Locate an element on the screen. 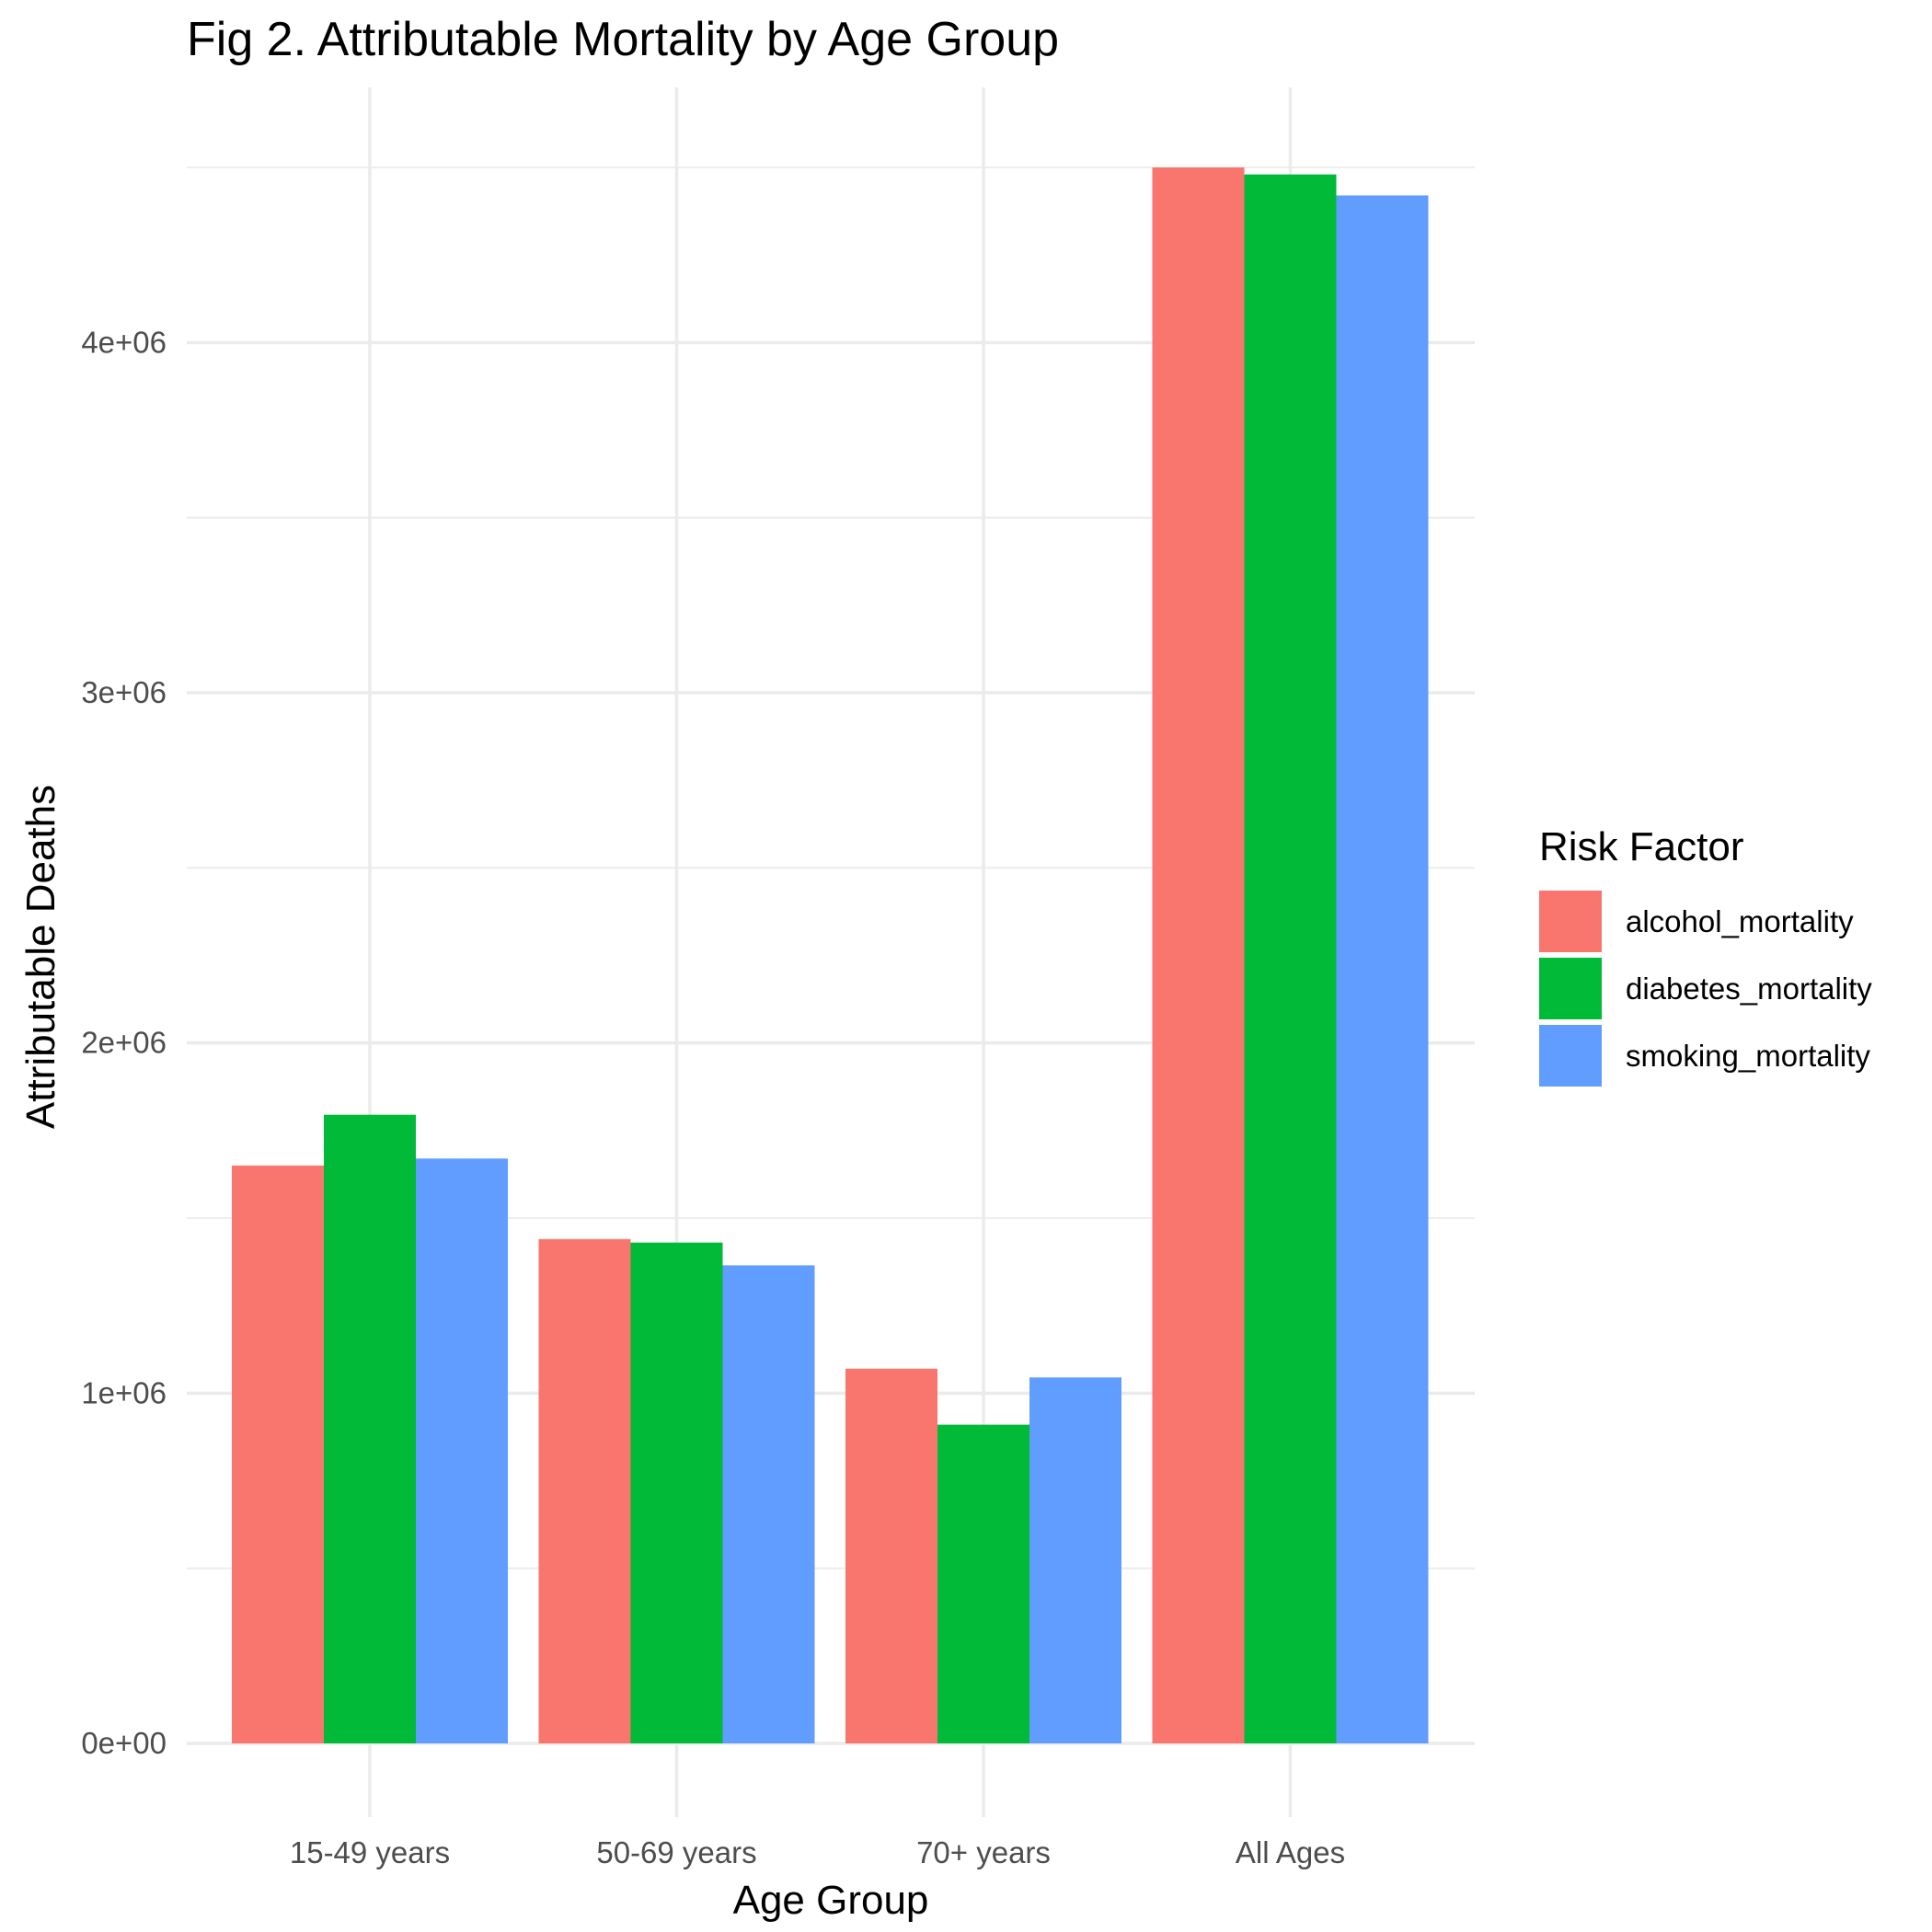 This screenshot has height=1932, width=1932. y-tick-label: 1e+06 is located at coordinates (124, 1392).